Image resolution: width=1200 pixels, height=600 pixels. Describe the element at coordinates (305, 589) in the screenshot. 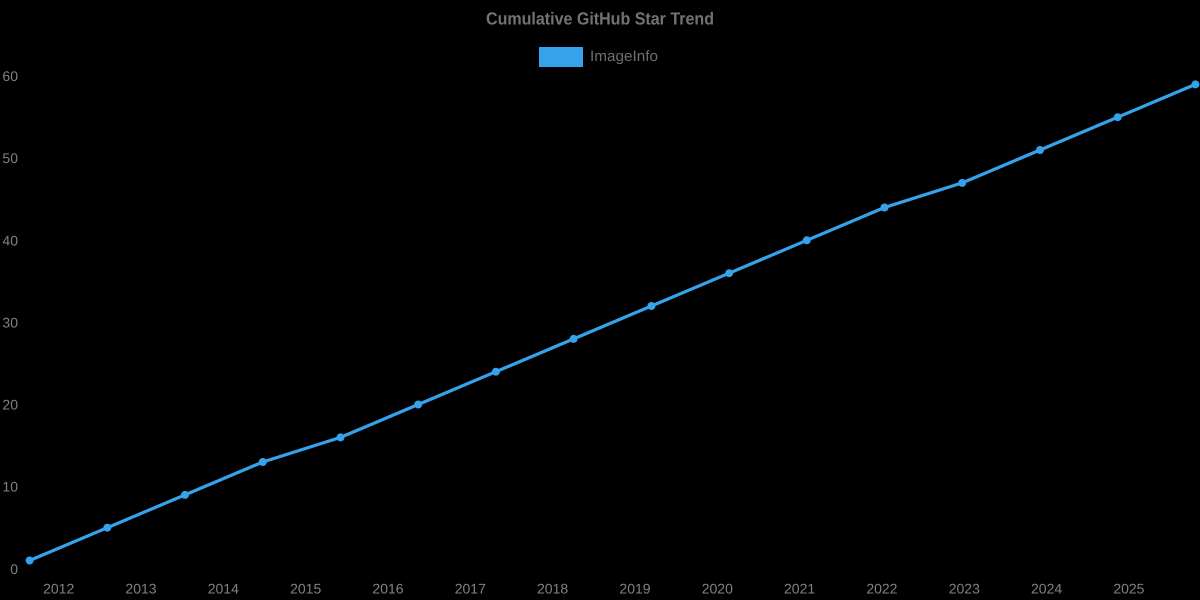

I see `svg-text: 2015` at that location.